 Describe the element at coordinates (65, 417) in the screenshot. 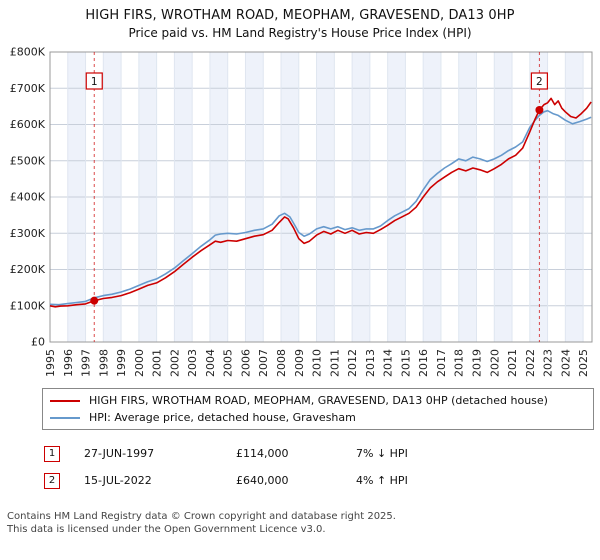

I see `hpi-line-swatch` at that location.